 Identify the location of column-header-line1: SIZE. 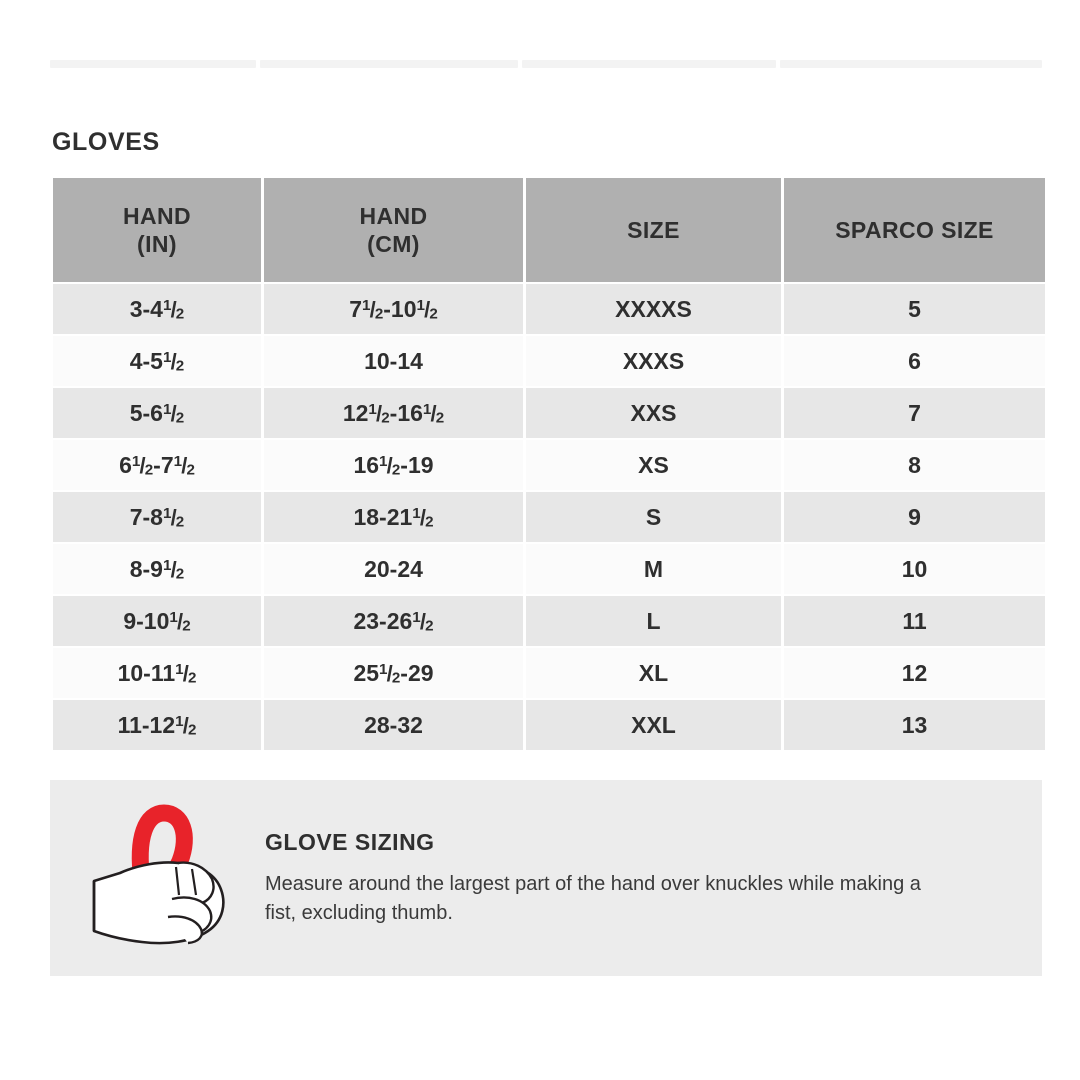
(653, 229).